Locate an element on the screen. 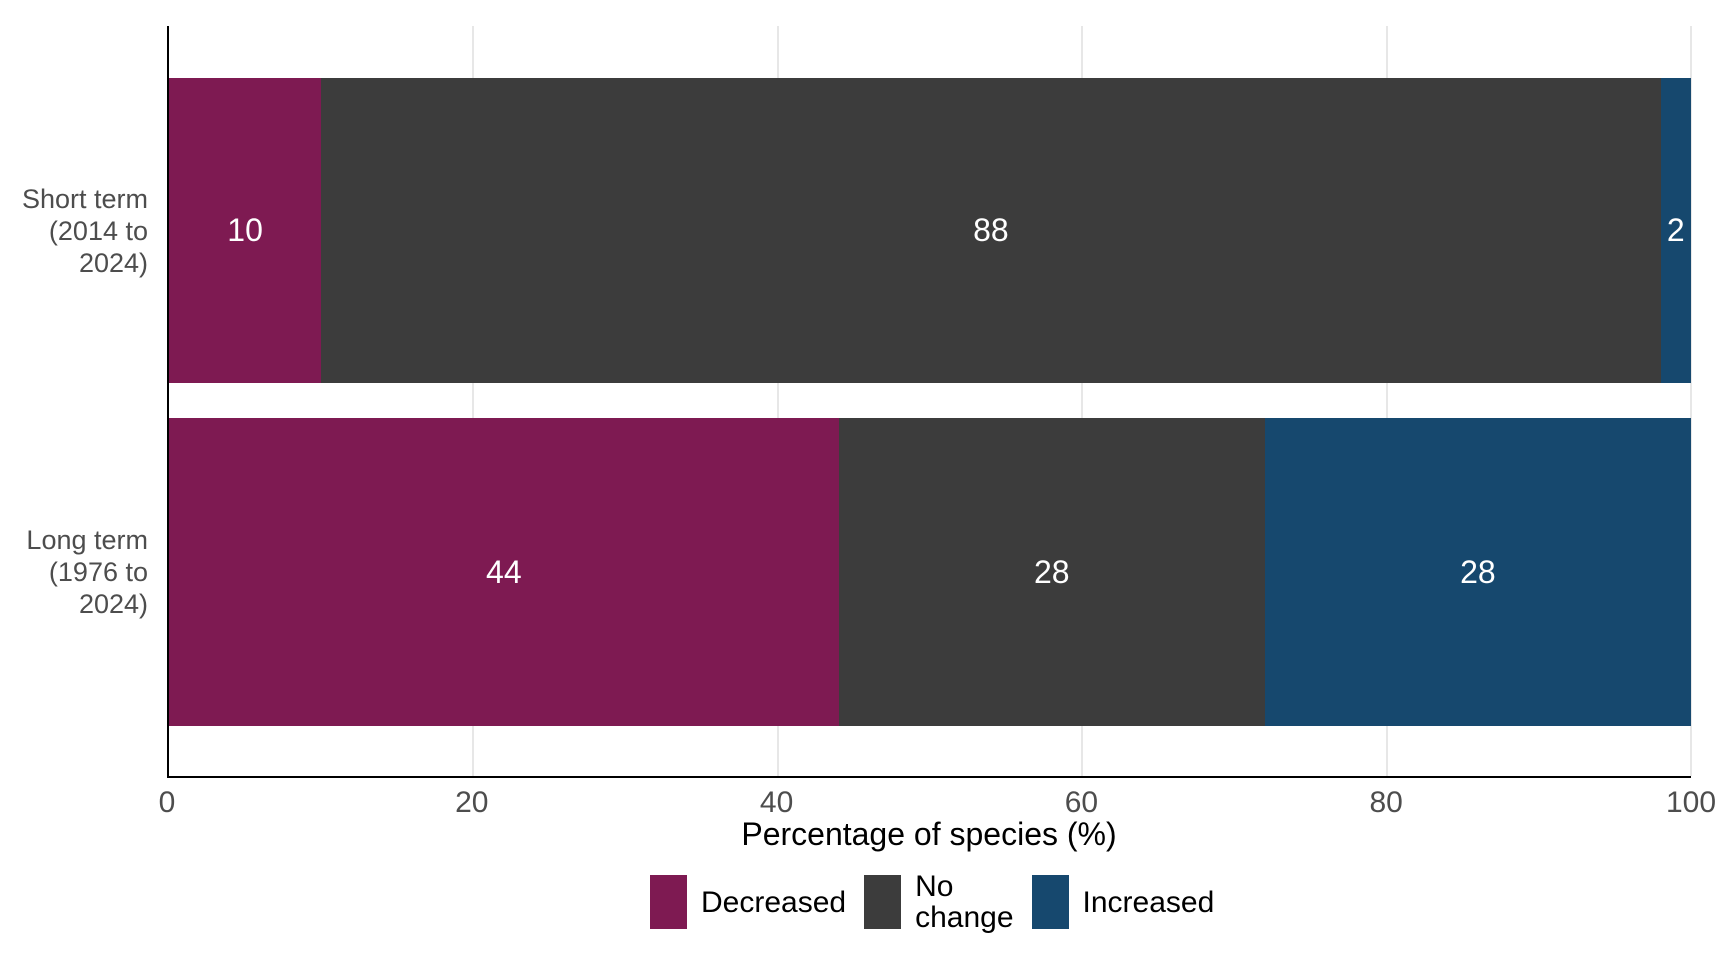 The image size is (1718, 960). legend-label-no-change: No change is located at coordinates (964, 902).